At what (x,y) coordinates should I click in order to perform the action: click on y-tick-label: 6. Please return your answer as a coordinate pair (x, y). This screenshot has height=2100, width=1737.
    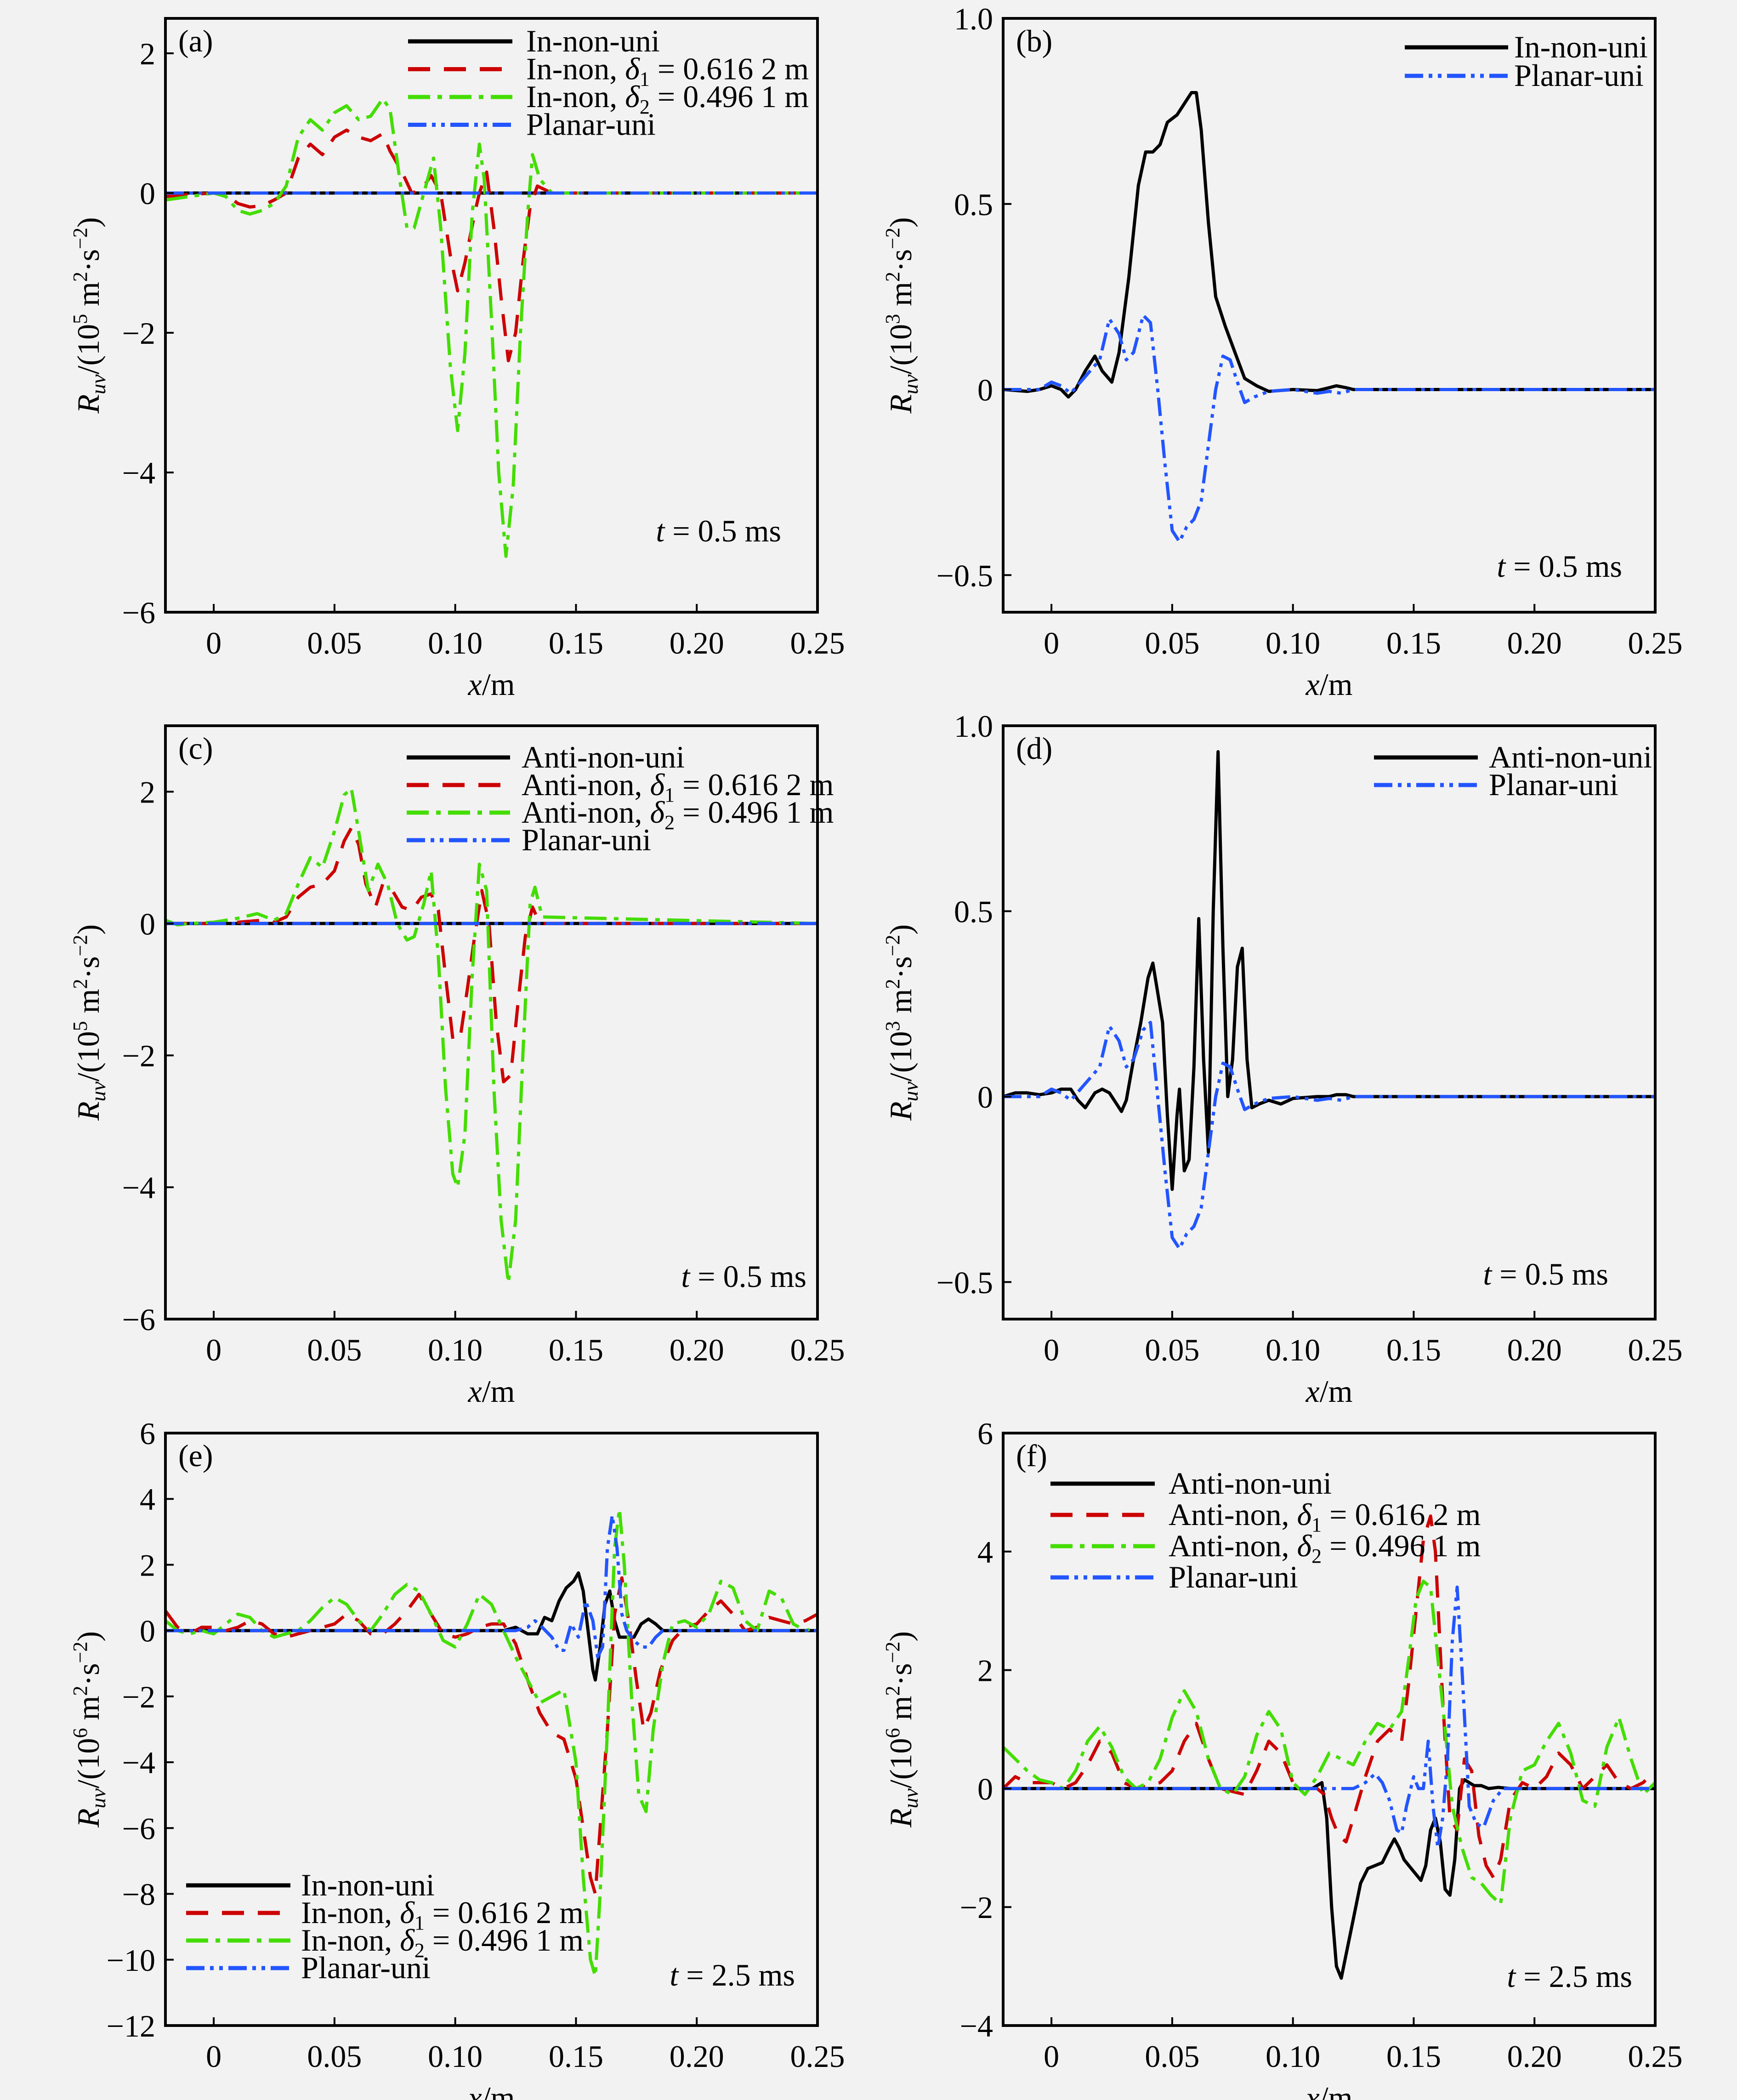
    Looking at the image, I should click on (985, 1433).